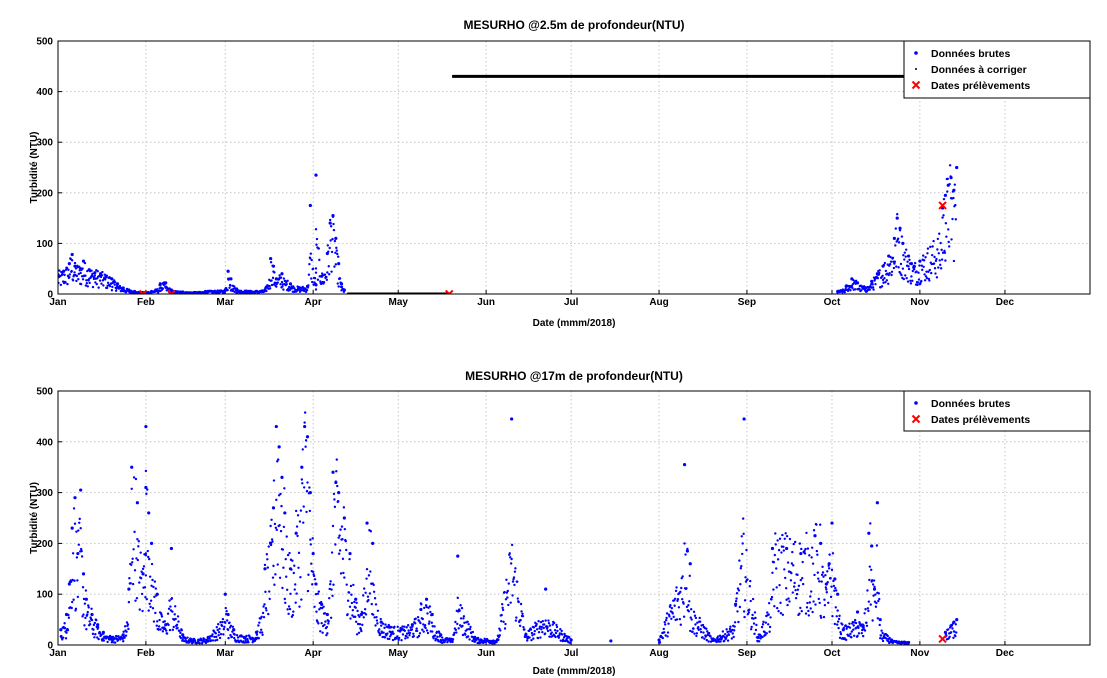 Image resolution: width=1107 pixels, height=678 pixels. What do you see at coordinates (971, 54) in the screenshot?
I see `legend-label: Données brutes` at bounding box center [971, 54].